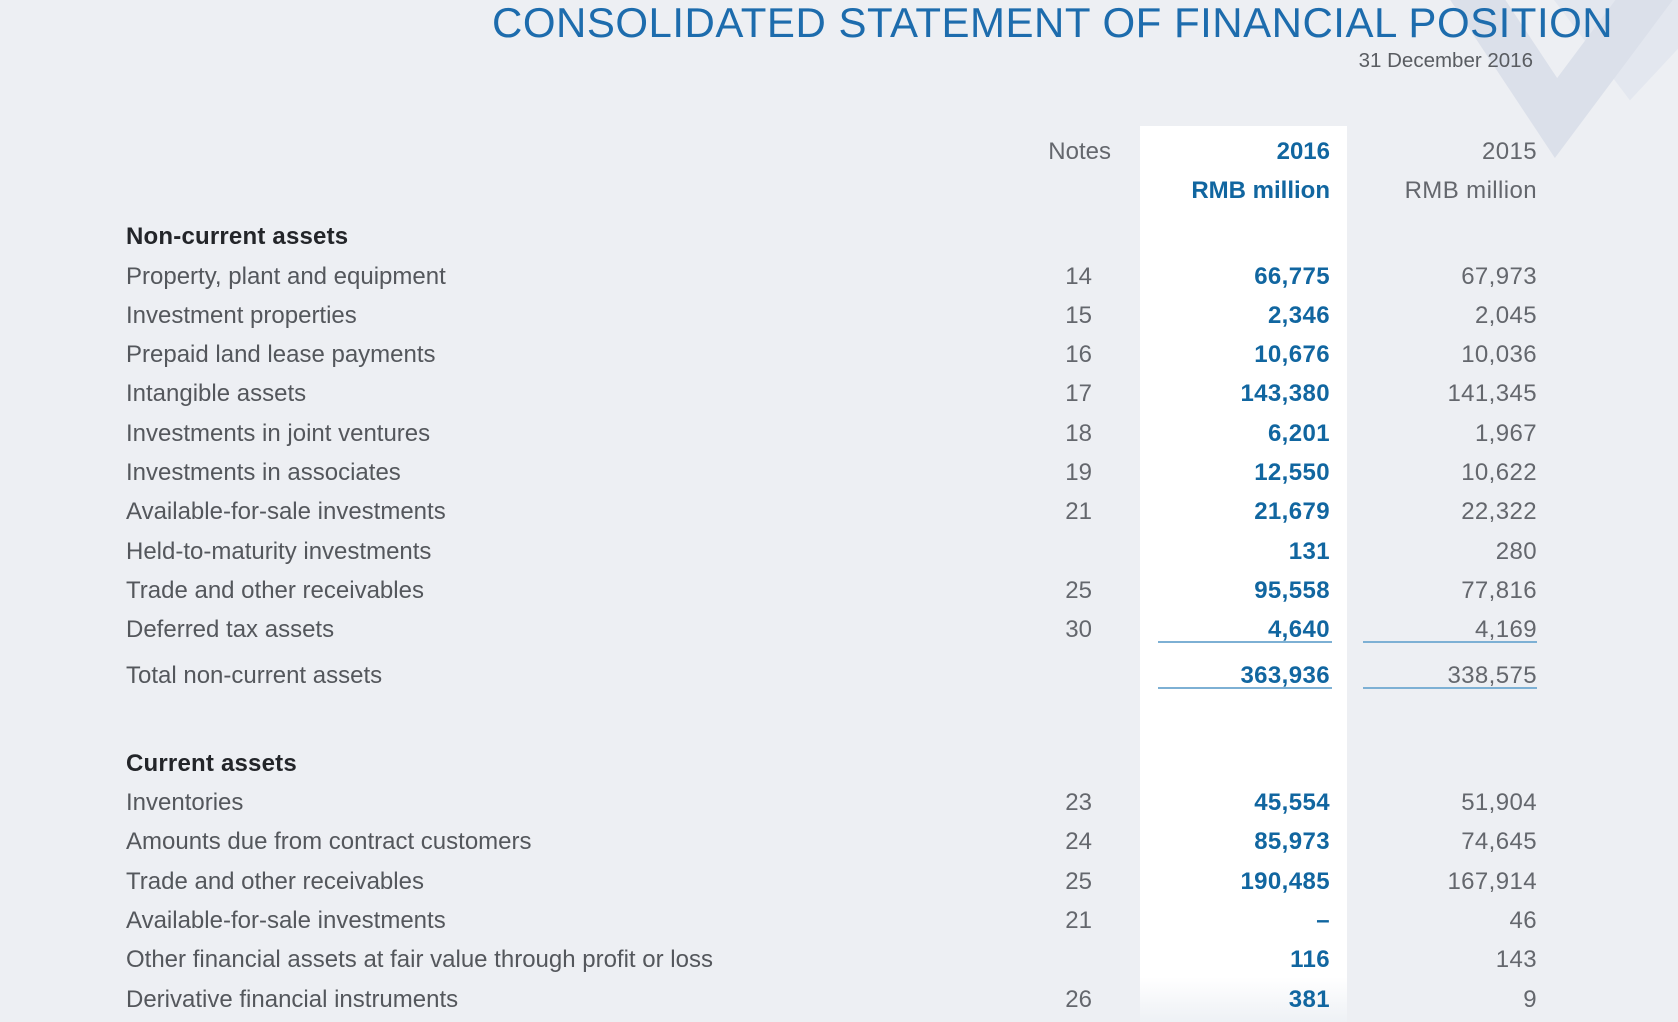  Describe the element at coordinates (1516, 551) in the screenshot. I see `value-2015-cell: 280` at that location.